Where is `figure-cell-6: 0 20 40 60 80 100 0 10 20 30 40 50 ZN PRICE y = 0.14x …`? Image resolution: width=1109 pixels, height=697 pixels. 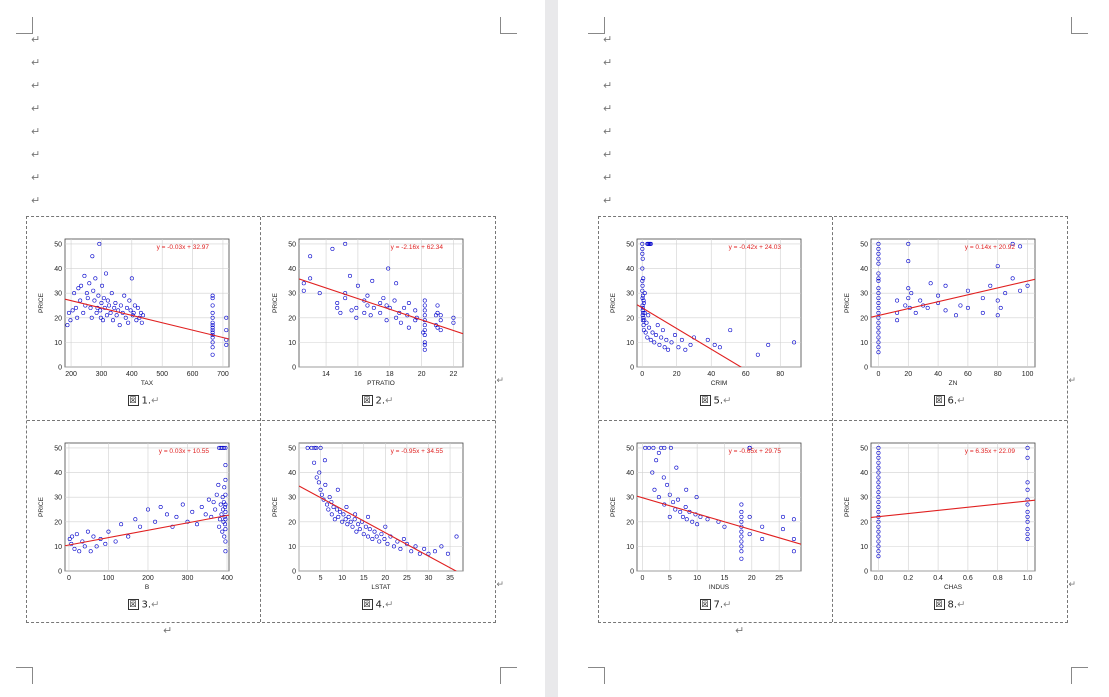
figure-cell-6: 0 20 40 60 80 100 0 10 20 30 40 50 ZN PRICE y = 0.14x … is located at coordinates (954, 318).